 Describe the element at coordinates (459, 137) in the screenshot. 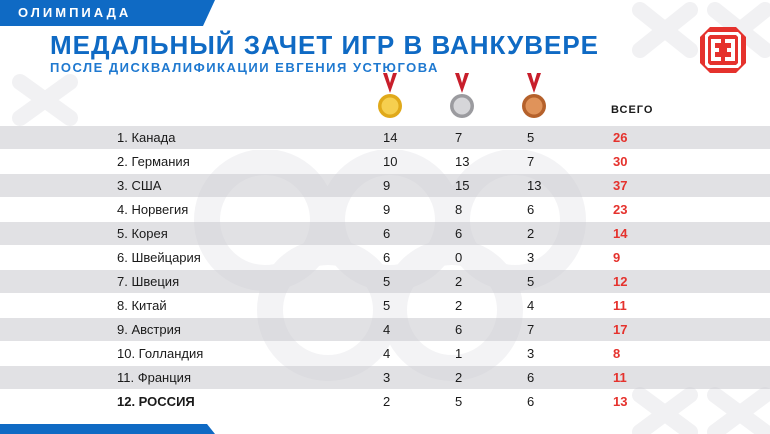

I see `silver-cell: 7` at that location.